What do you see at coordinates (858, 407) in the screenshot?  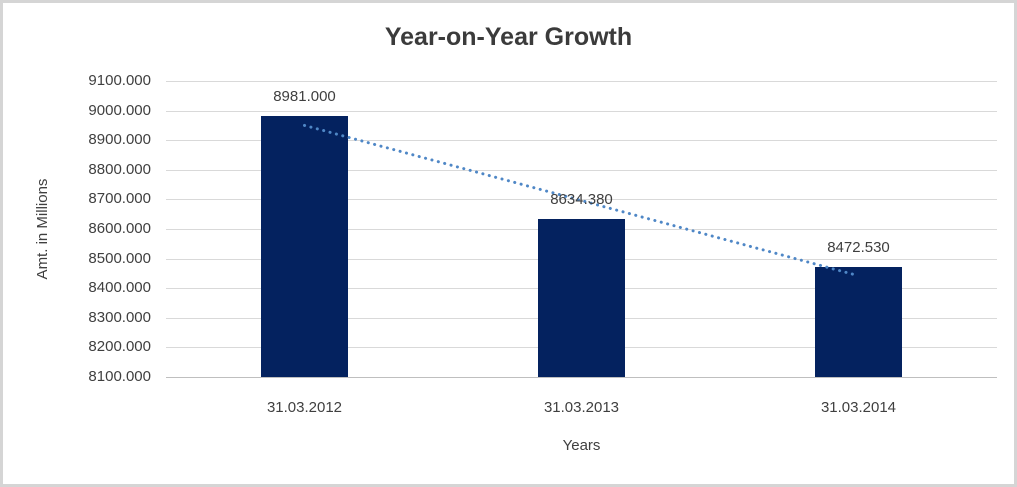 I see `x-tick-label: 31.03.2014` at bounding box center [858, 407].